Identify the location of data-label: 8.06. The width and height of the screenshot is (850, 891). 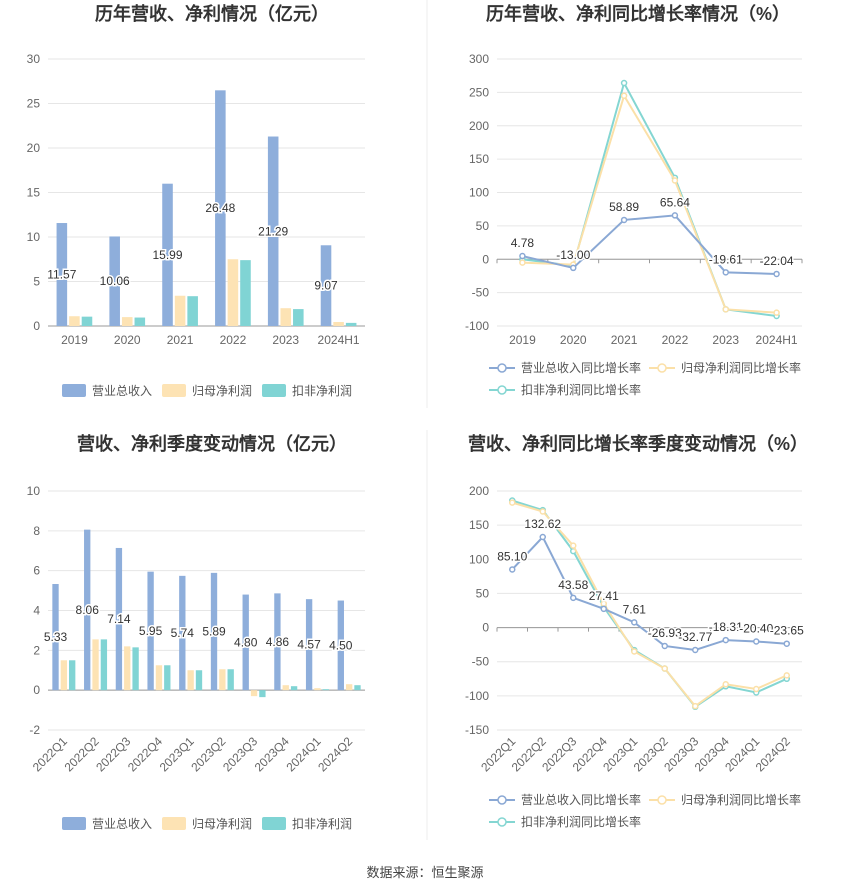
(88, 610).